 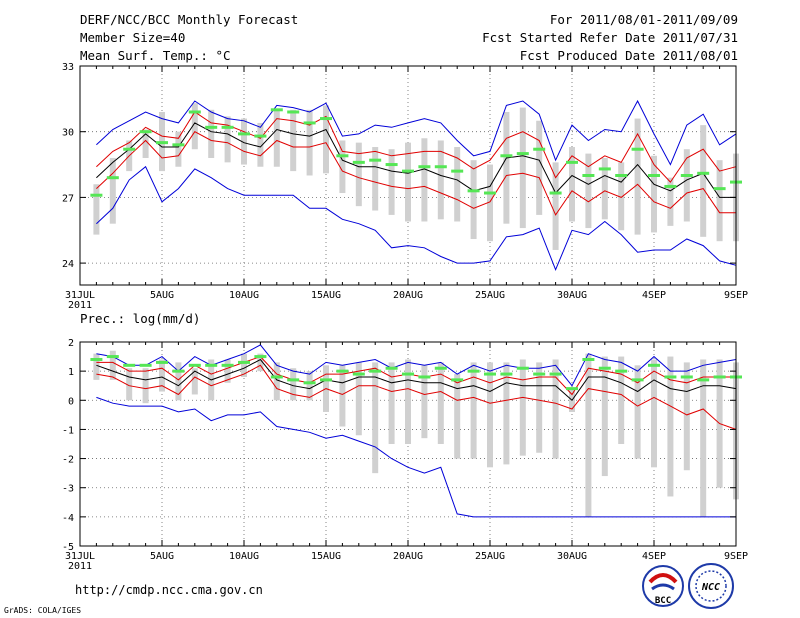 I want to click on x-tick-label: 25AUG, so click(x=490, y=295).